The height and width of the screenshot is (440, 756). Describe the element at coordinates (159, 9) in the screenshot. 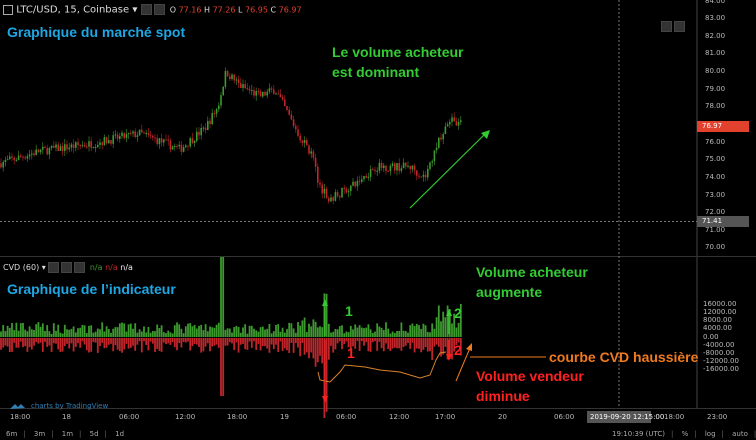

I see `hide-icon` at that location.